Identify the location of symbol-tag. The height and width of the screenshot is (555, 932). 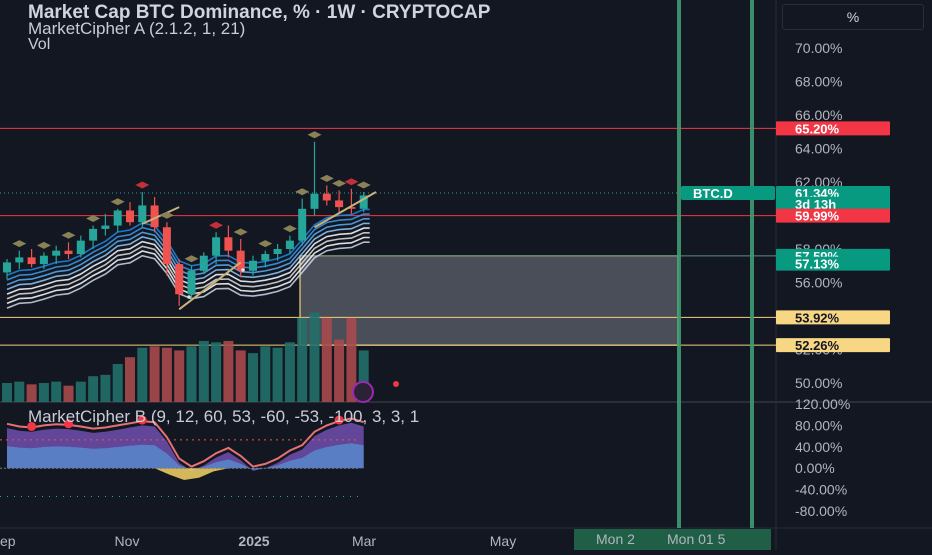
(728, 193).